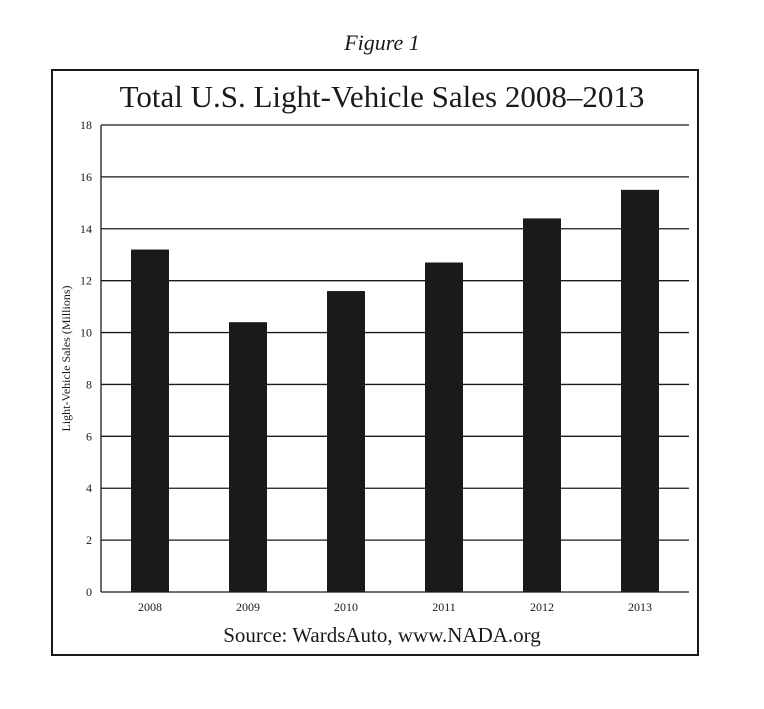  I want to click on source-note: Source: WardsAuto, www.NADA.org, so click(382, 635).